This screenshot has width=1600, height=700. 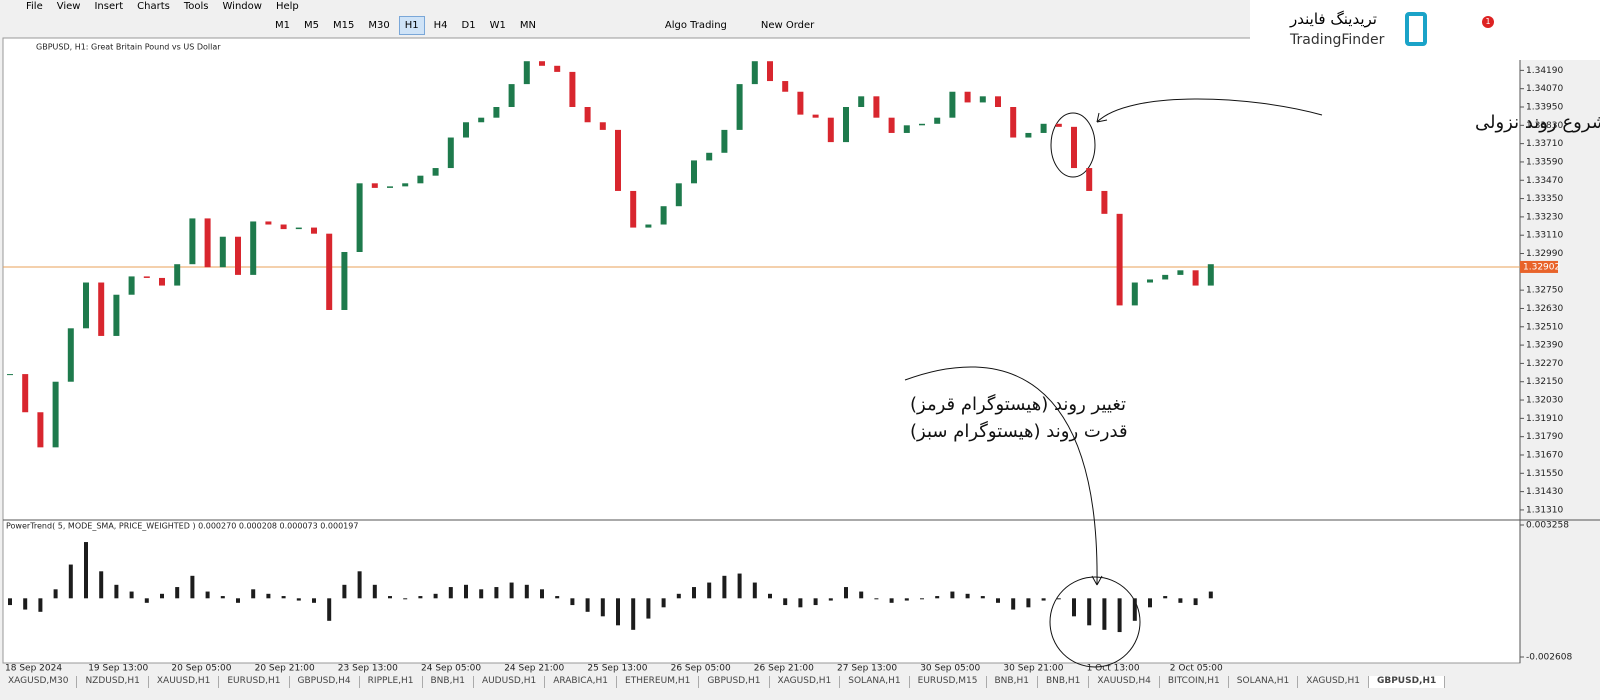 I want to click on timeframe-button: M5, so click(x=311, y=25).